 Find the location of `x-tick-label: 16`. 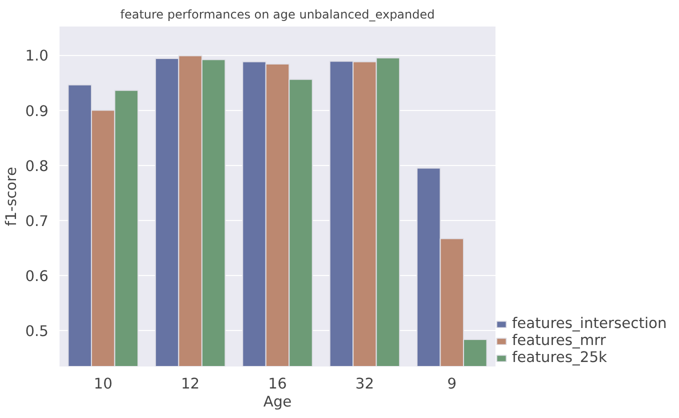

x-tick-label: 16 is located at coordinates (277, 384).